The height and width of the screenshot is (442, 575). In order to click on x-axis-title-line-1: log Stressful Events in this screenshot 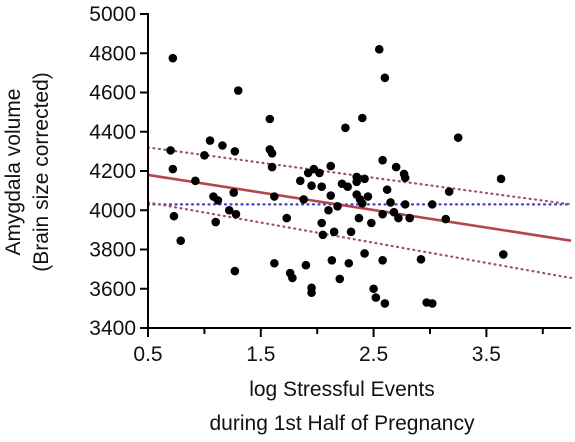, I will do `click(342, 389)`.